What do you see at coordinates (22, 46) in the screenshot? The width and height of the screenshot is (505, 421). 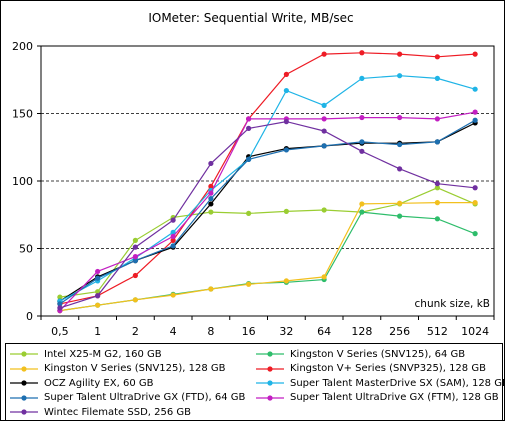 I see `y-tick-label: 200` at bounding box center [22, 46].